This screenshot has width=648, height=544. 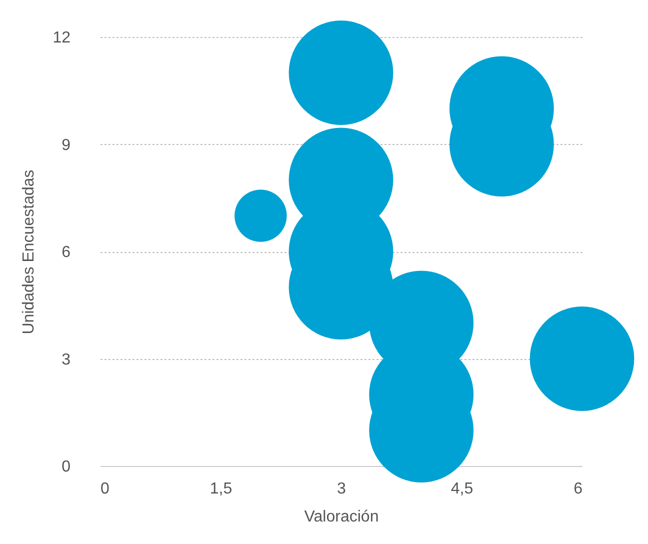 I want to click on y-tick-label: 0, so click(x=66, y=467).